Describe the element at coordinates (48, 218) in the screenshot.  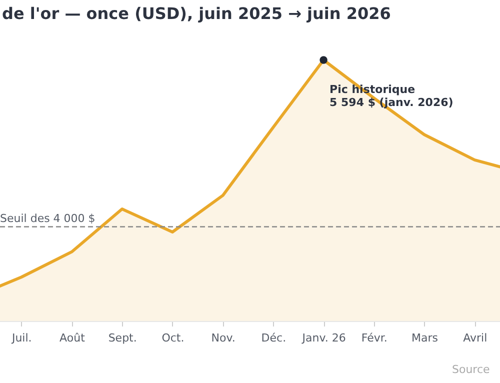
I see `ref-line-label: Seuil des 4 000 $` at that location.